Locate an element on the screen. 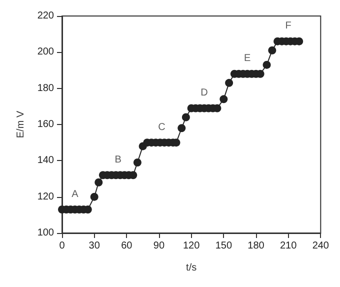 This screenshot has width=340, height=287. y-tick-label: 200 is located at coordinates (45, 52).